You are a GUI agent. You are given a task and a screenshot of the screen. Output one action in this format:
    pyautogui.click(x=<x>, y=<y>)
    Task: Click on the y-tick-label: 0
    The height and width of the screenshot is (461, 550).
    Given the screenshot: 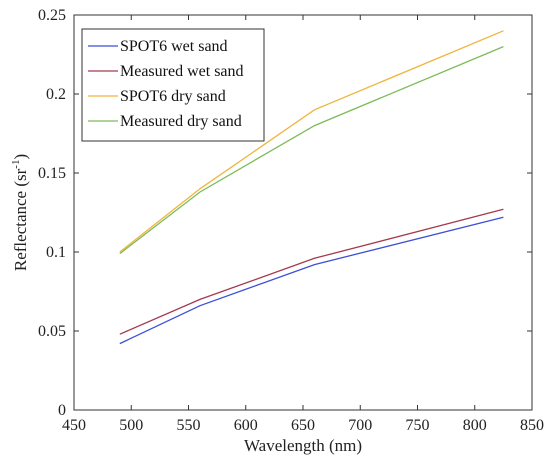 What is the action you would take?
    pyautogui.click(x=62, y=410)
    